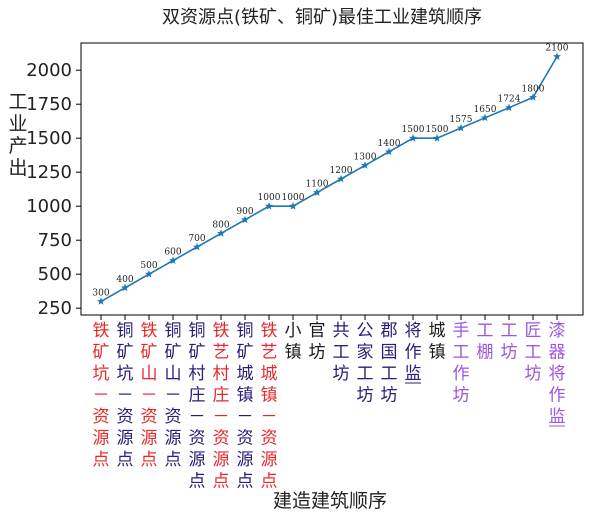  Describe the element at coordinates (341, 352) in the screenshot. I see `x-category-label: 共工坊` at that location.